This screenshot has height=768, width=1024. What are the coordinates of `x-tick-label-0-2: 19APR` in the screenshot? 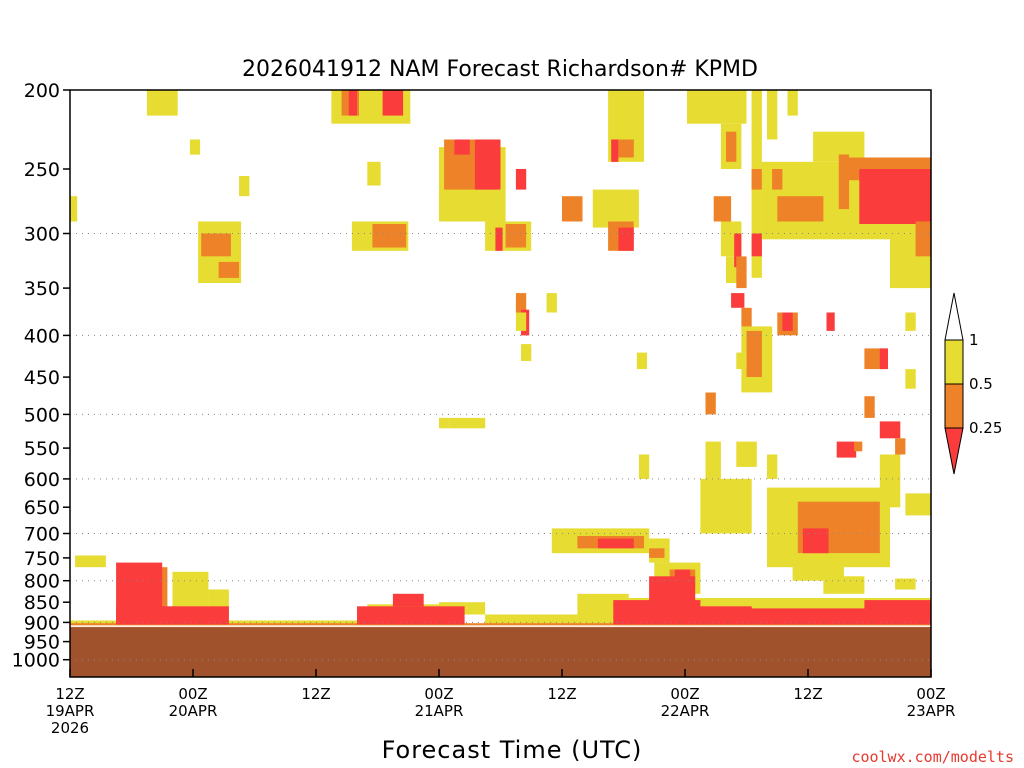 It's located at (70, 711).